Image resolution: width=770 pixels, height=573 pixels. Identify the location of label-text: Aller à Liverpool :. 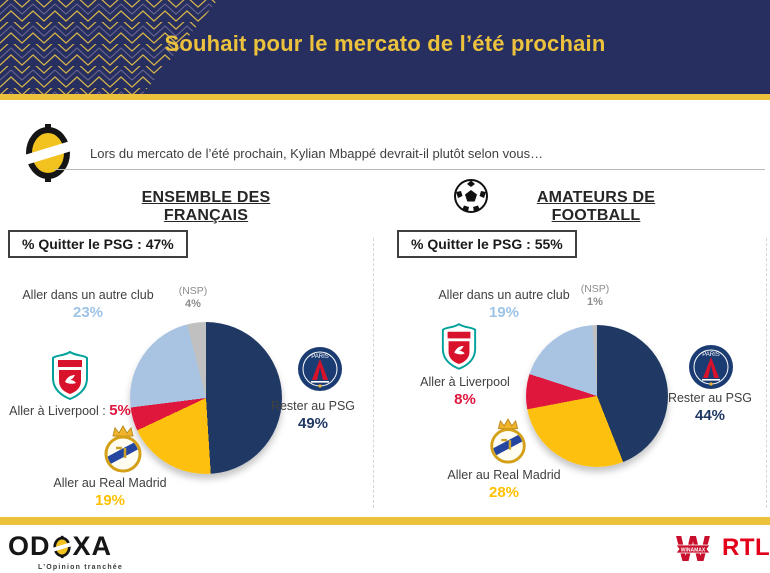
(57, 411).